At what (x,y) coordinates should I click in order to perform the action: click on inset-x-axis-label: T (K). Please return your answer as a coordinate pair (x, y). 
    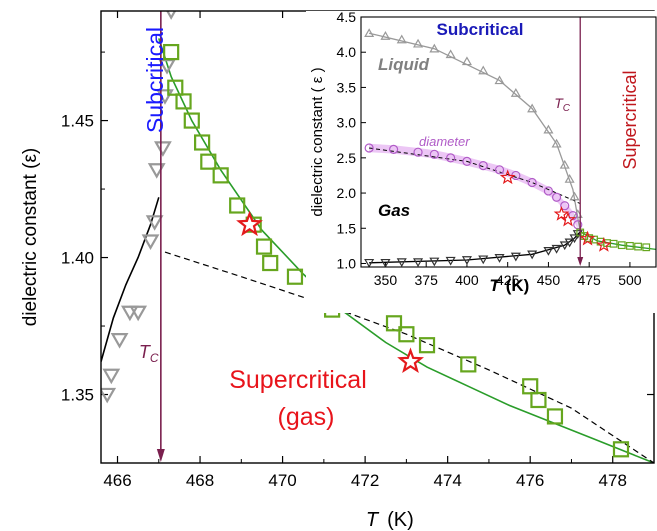
    Looking at the image, I should click on (509, 285).